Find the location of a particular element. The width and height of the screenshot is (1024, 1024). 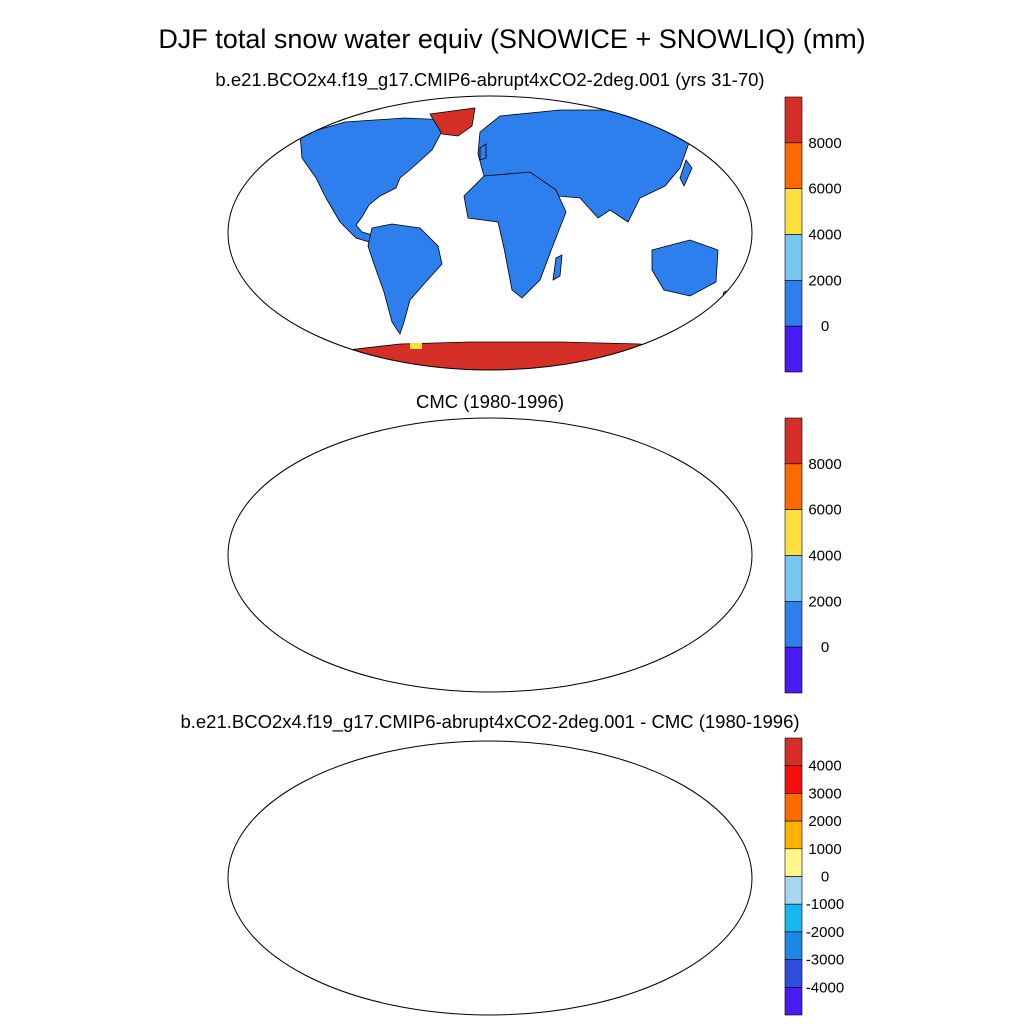

colorbar-1-tick-label: 4000 is located at coordinates (824, 235).